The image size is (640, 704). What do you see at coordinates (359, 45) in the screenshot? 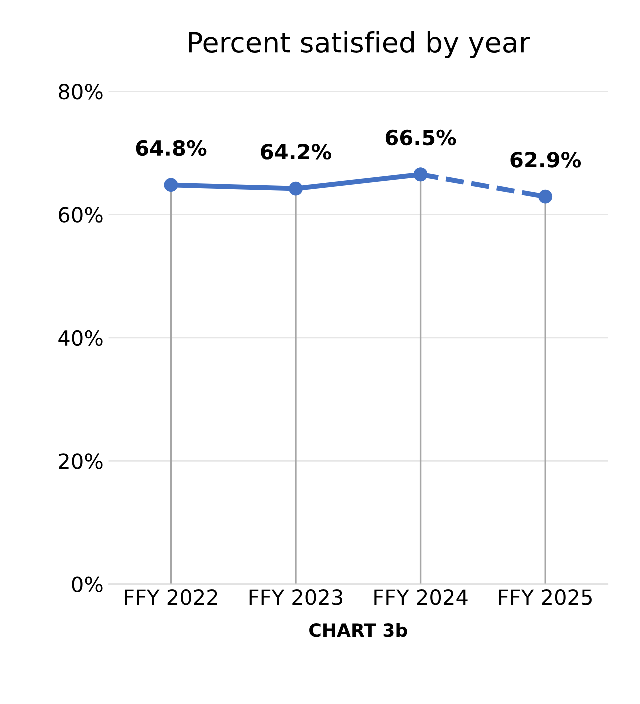
I see `chart-title: Percent satisfied by year` at bounding box center [359, 45].